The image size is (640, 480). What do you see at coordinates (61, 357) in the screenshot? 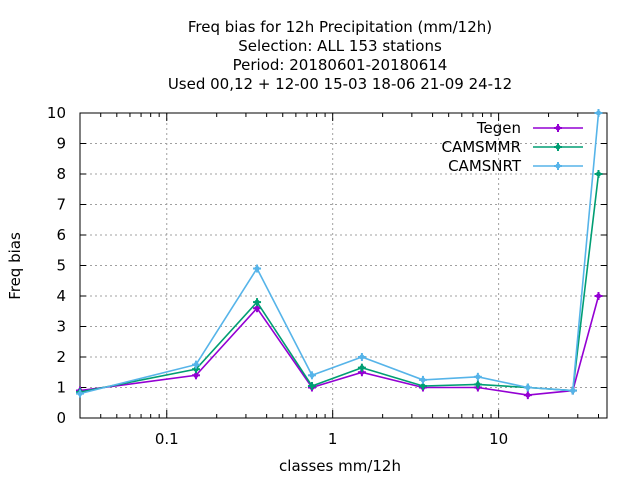
I see `y-tick-label: 2` at bounding box center [61, 357].